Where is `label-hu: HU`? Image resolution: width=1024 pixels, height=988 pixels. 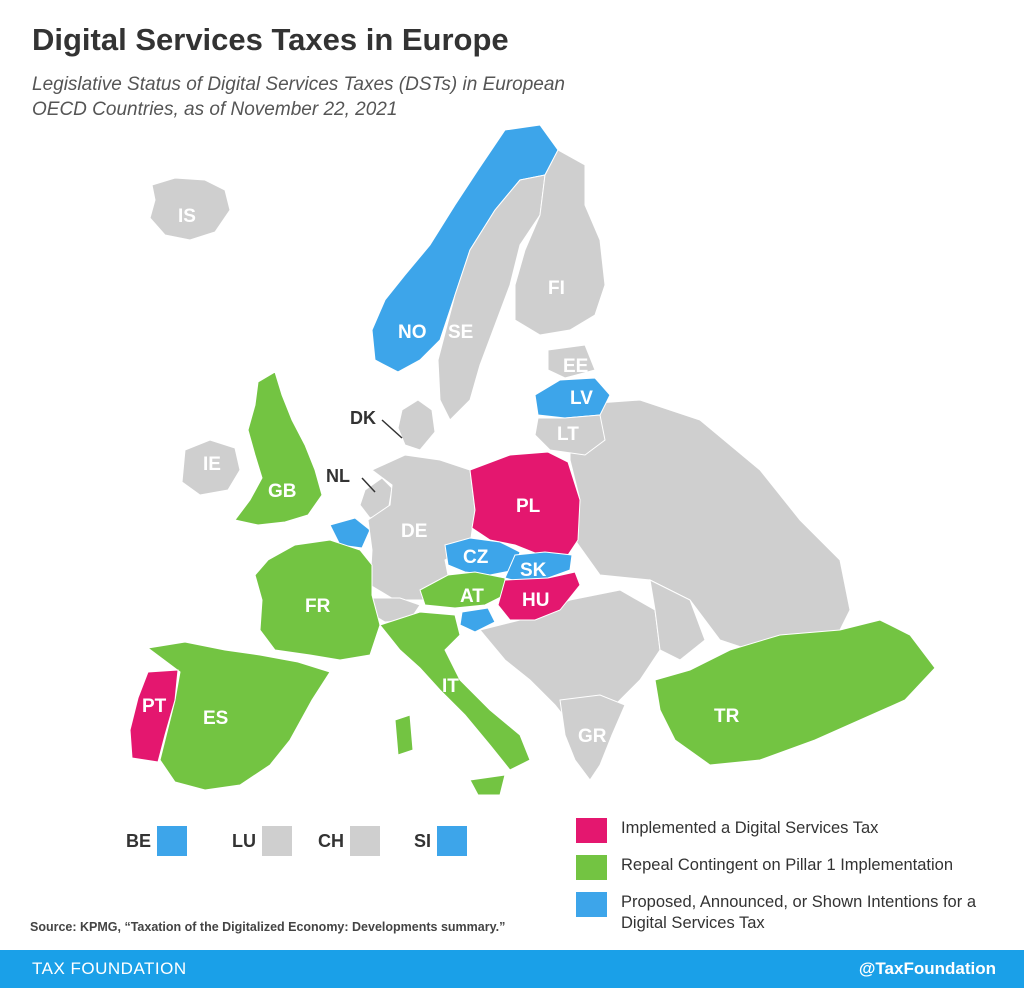
label-hu: HU is located at coordinates (535, 600).